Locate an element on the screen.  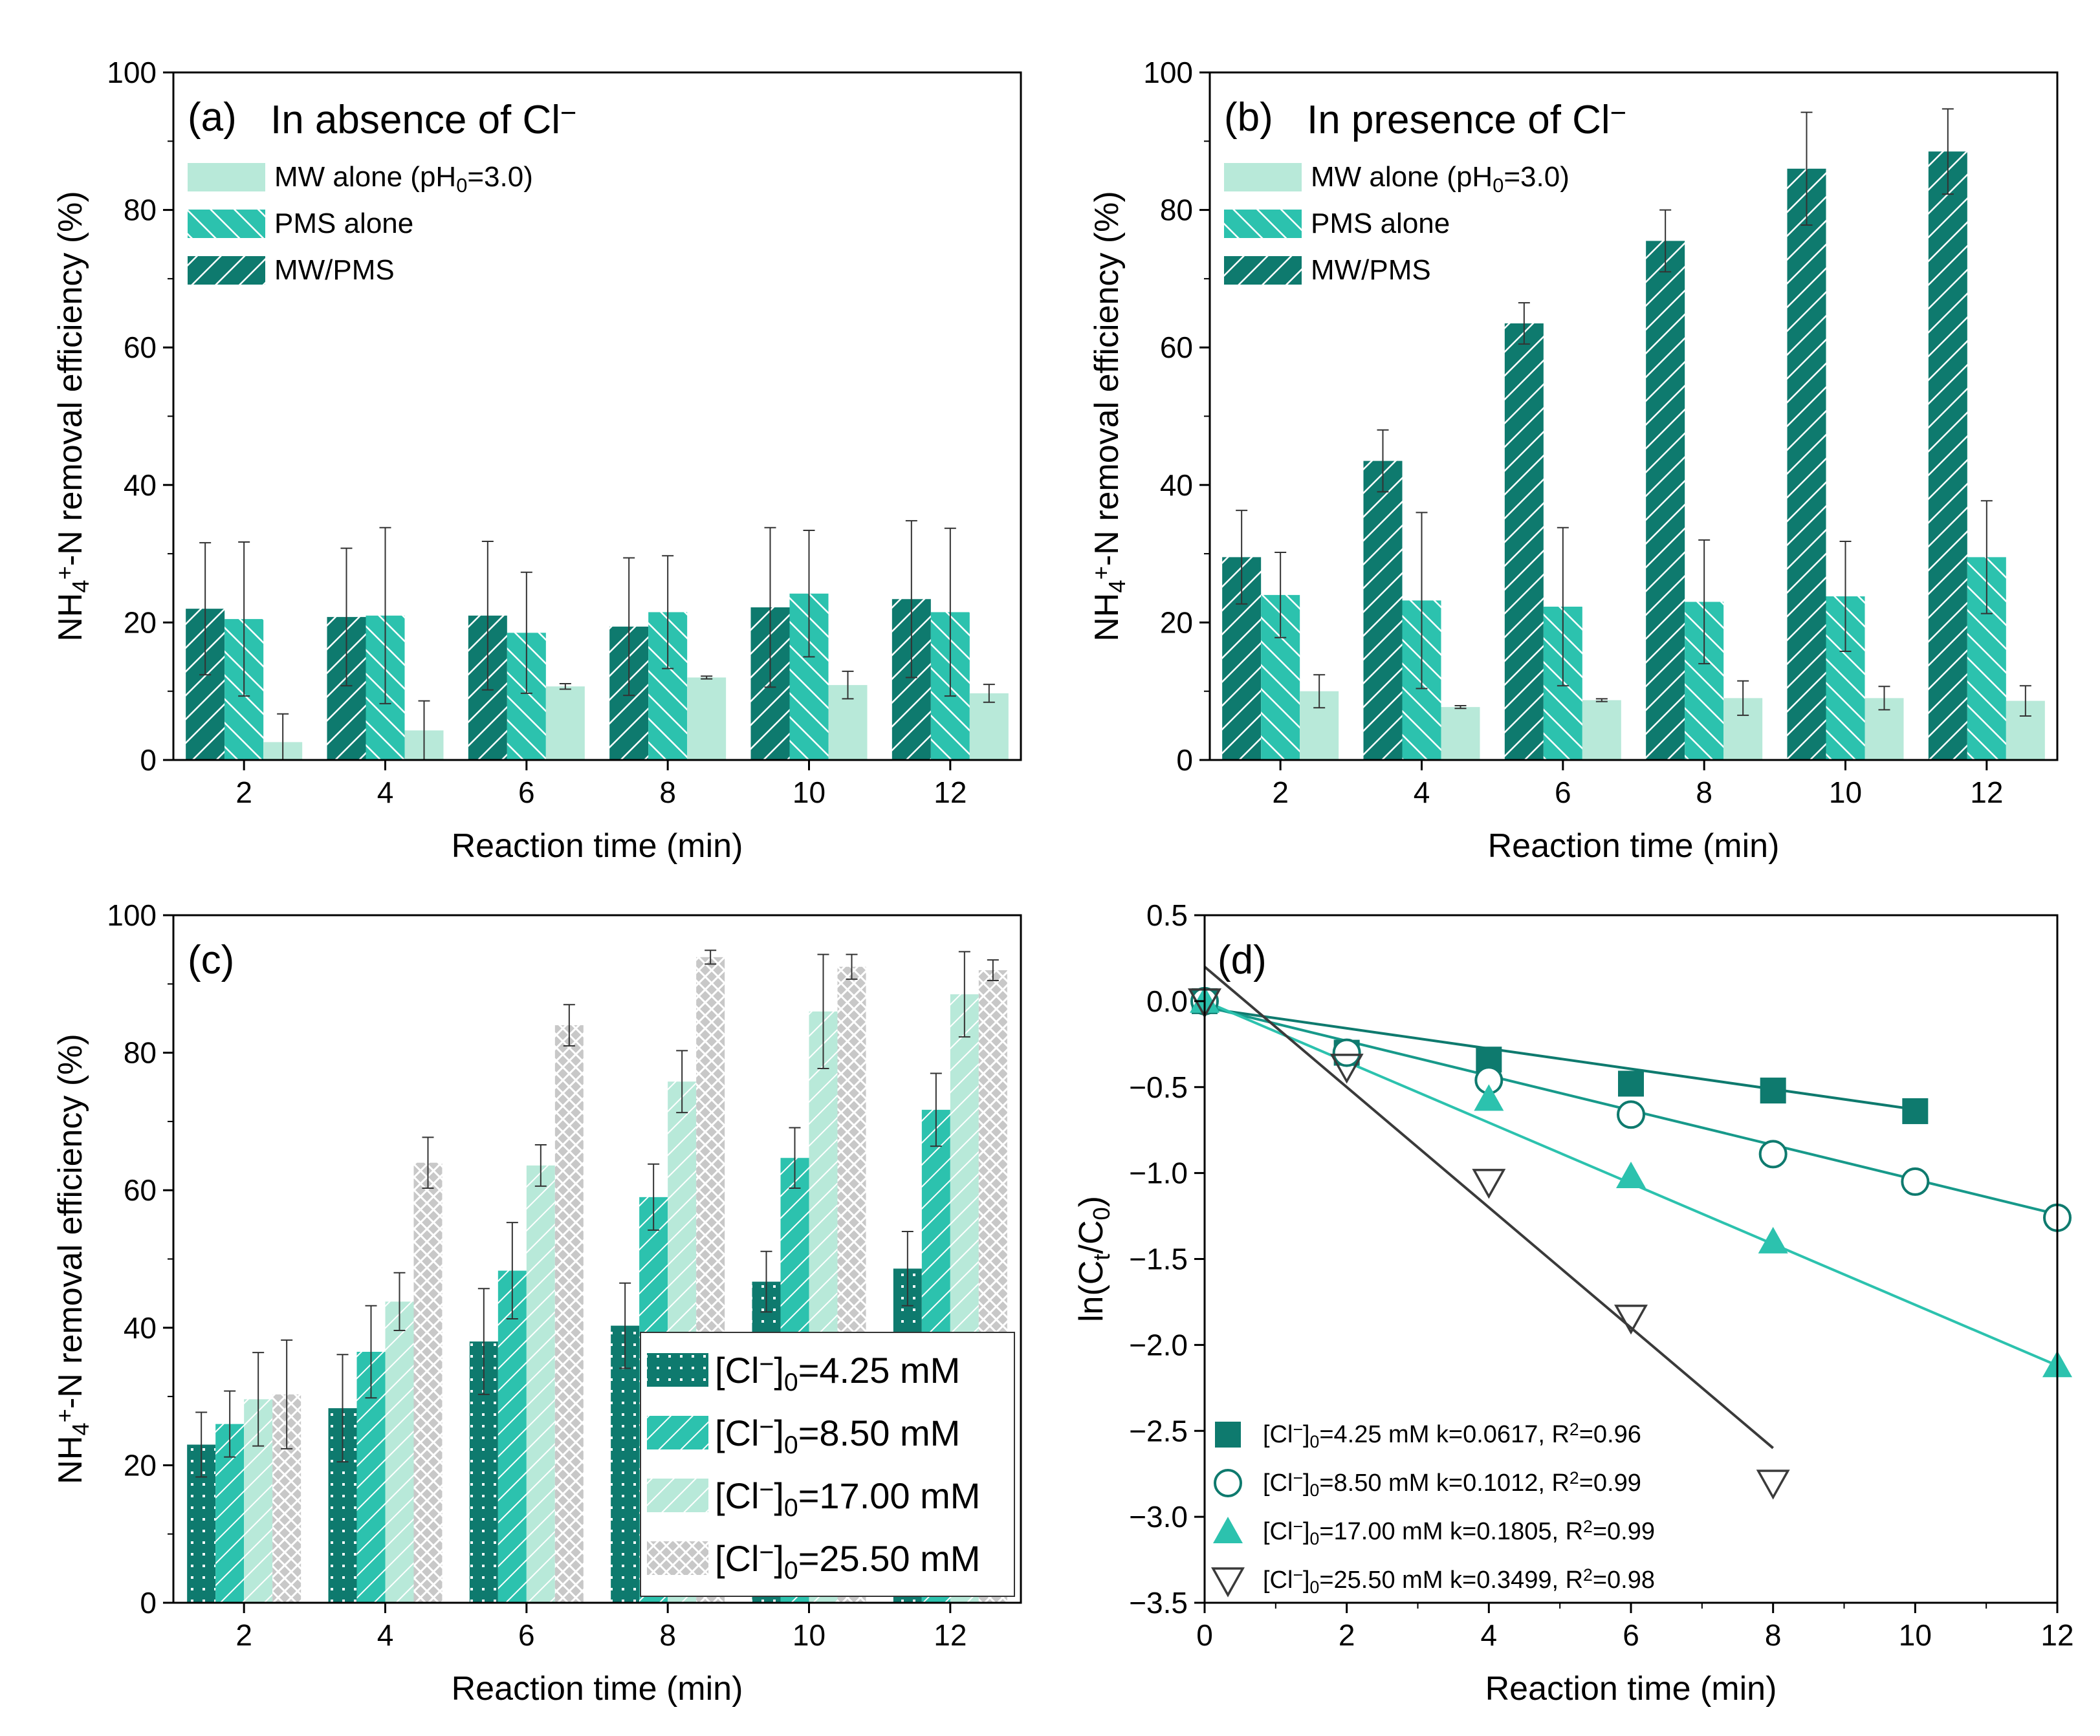
bar-c-s1-c6 is located at coordinates (512, 1436).